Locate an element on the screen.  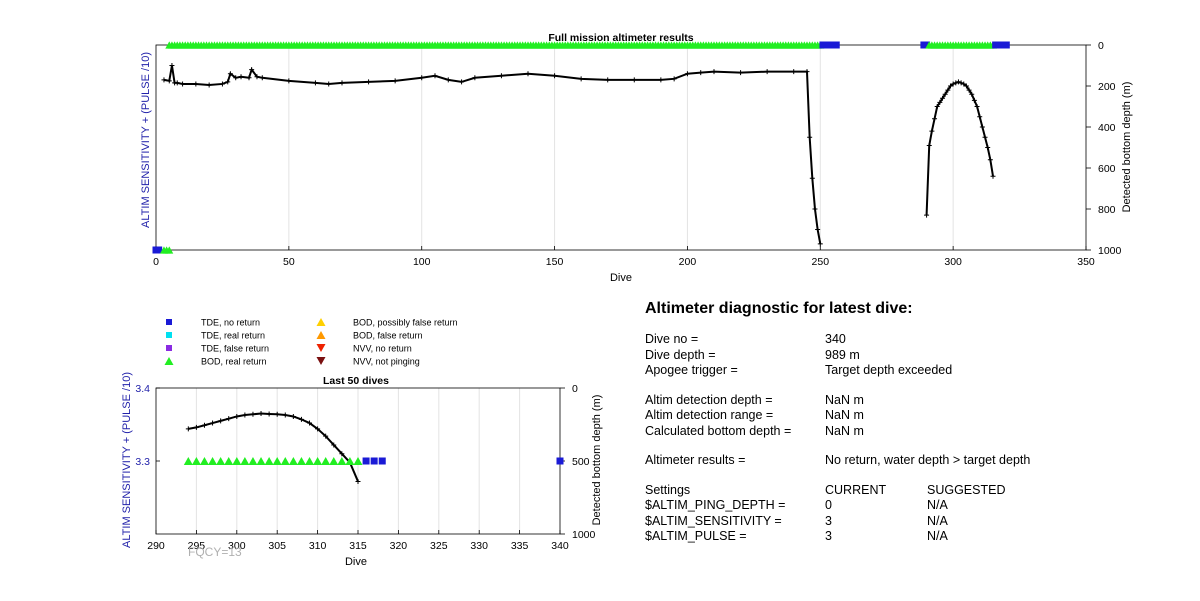
x-tick-label: 320 is located at coordinates (399, 546).